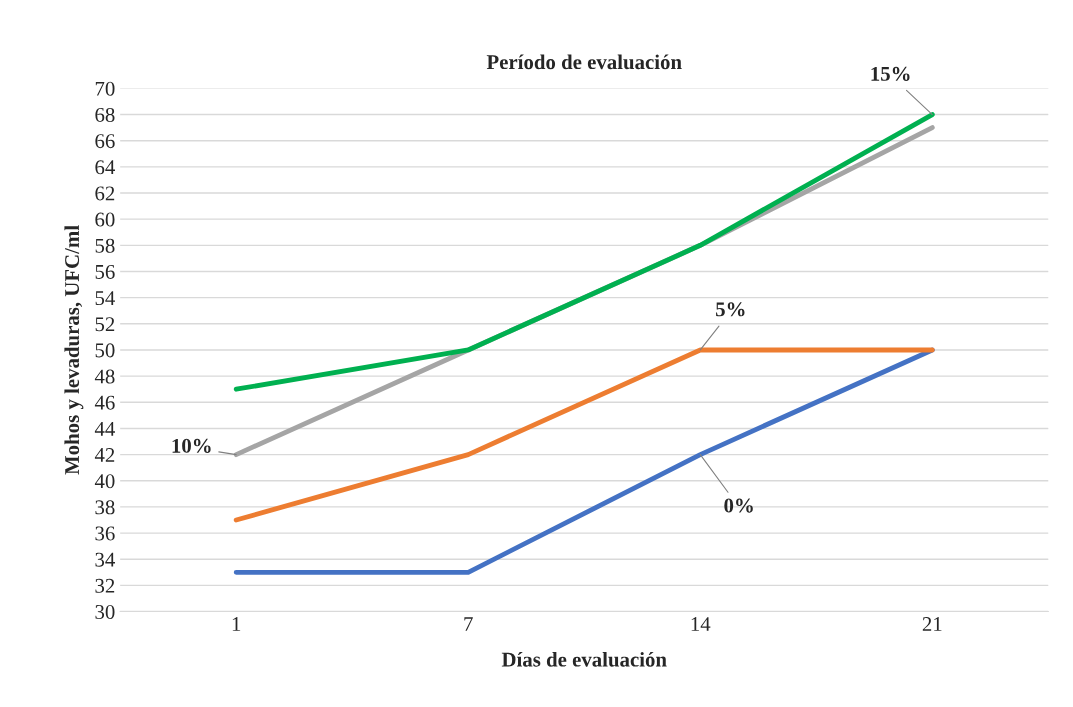  What do you see at coordinates (104, 428) in the screenshot?
I see `y-tick-label: 44` at bounding box center [104, 428].